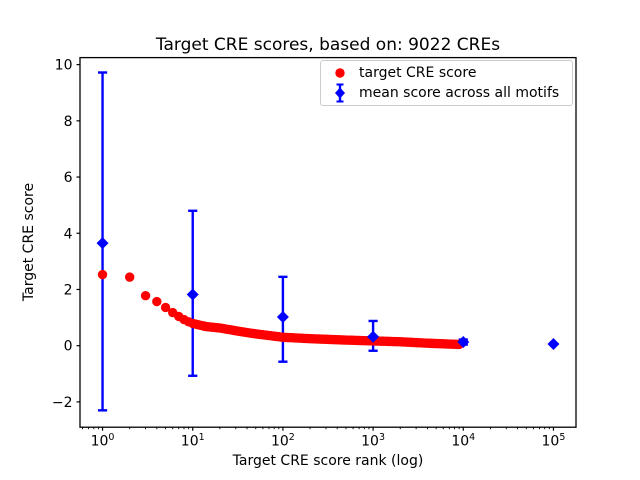 This screenshot has height=480, width=640. What do you see at coordinates (103, 441) in the screenshot?
I see `x-tick-label: 10⁰` at bounding box center [103, 441].